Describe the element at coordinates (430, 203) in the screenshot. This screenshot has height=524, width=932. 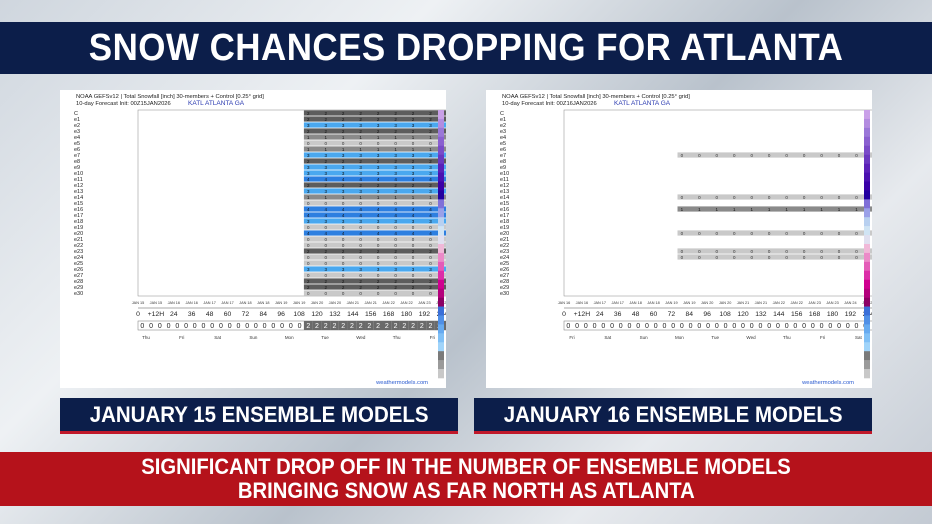
I see `member-value-e15-33: 0` at that location.